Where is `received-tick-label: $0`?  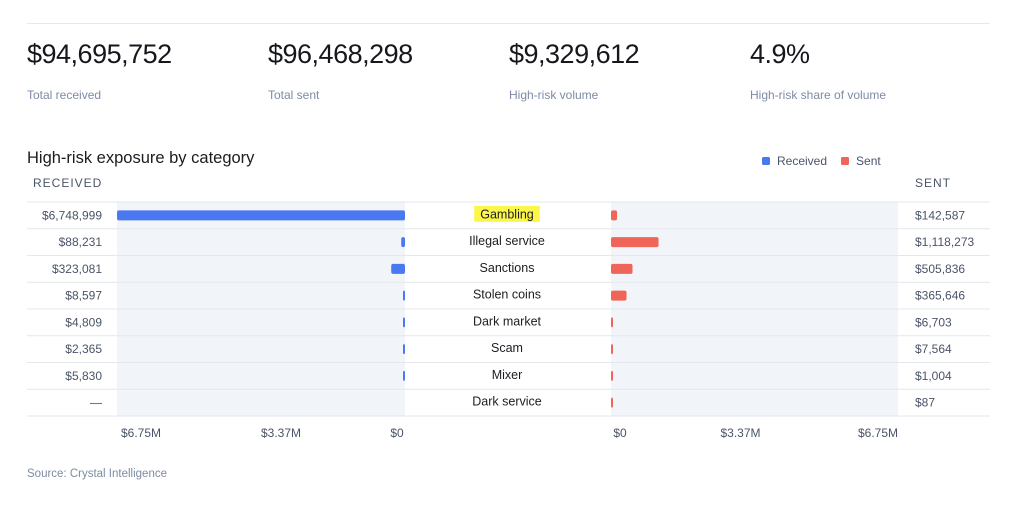
received-tick-label: $0 is located at coordinates (397, 433).